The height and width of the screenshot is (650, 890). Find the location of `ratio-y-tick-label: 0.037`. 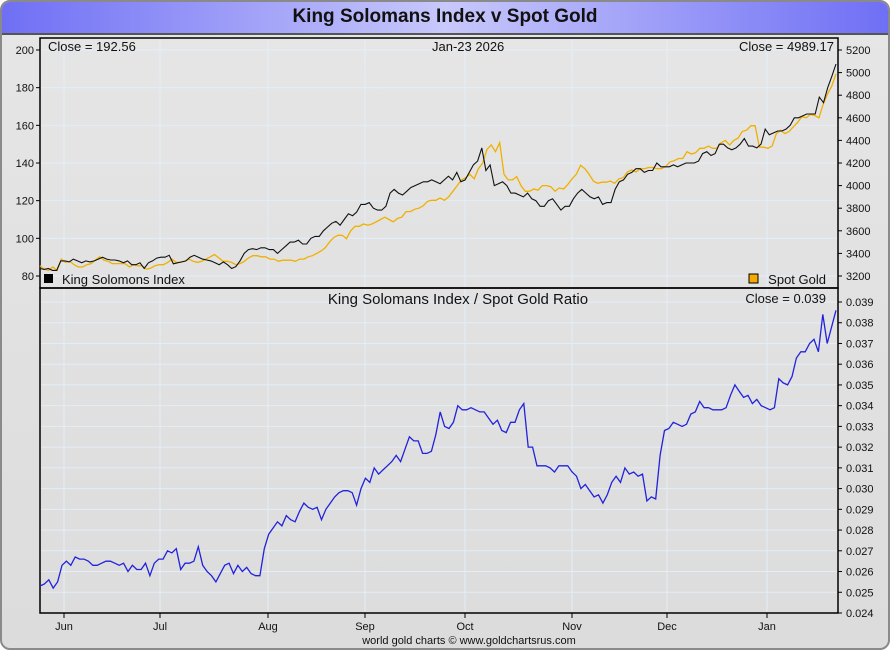

ratio-y-tick-label: 0.037 is located at coordinates (860, 344).